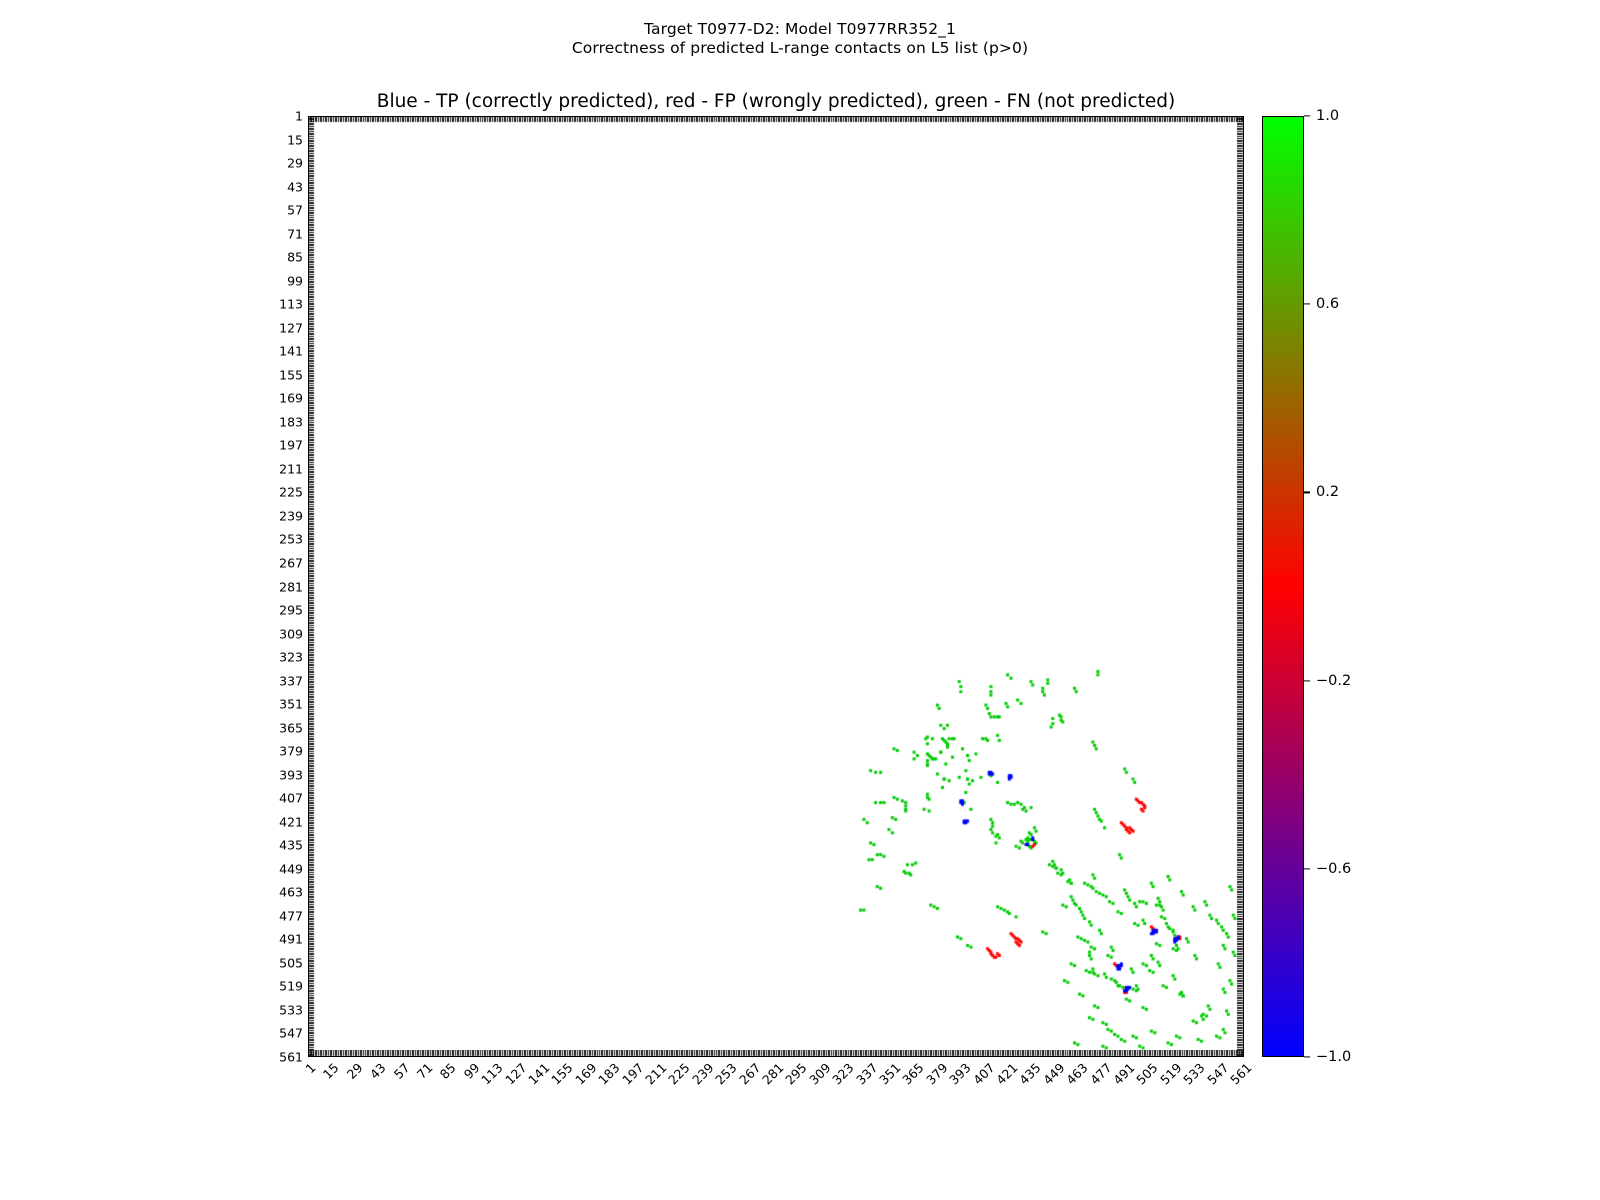 The image size is (1600, 1200). What do you see at coordinates (1334, 586) in the screenshot?
I see `colorbar-tick-labels: 1.0 0.6 0.2 −0.2 −0.6 −1.0` at bounding box center [1334, 586].